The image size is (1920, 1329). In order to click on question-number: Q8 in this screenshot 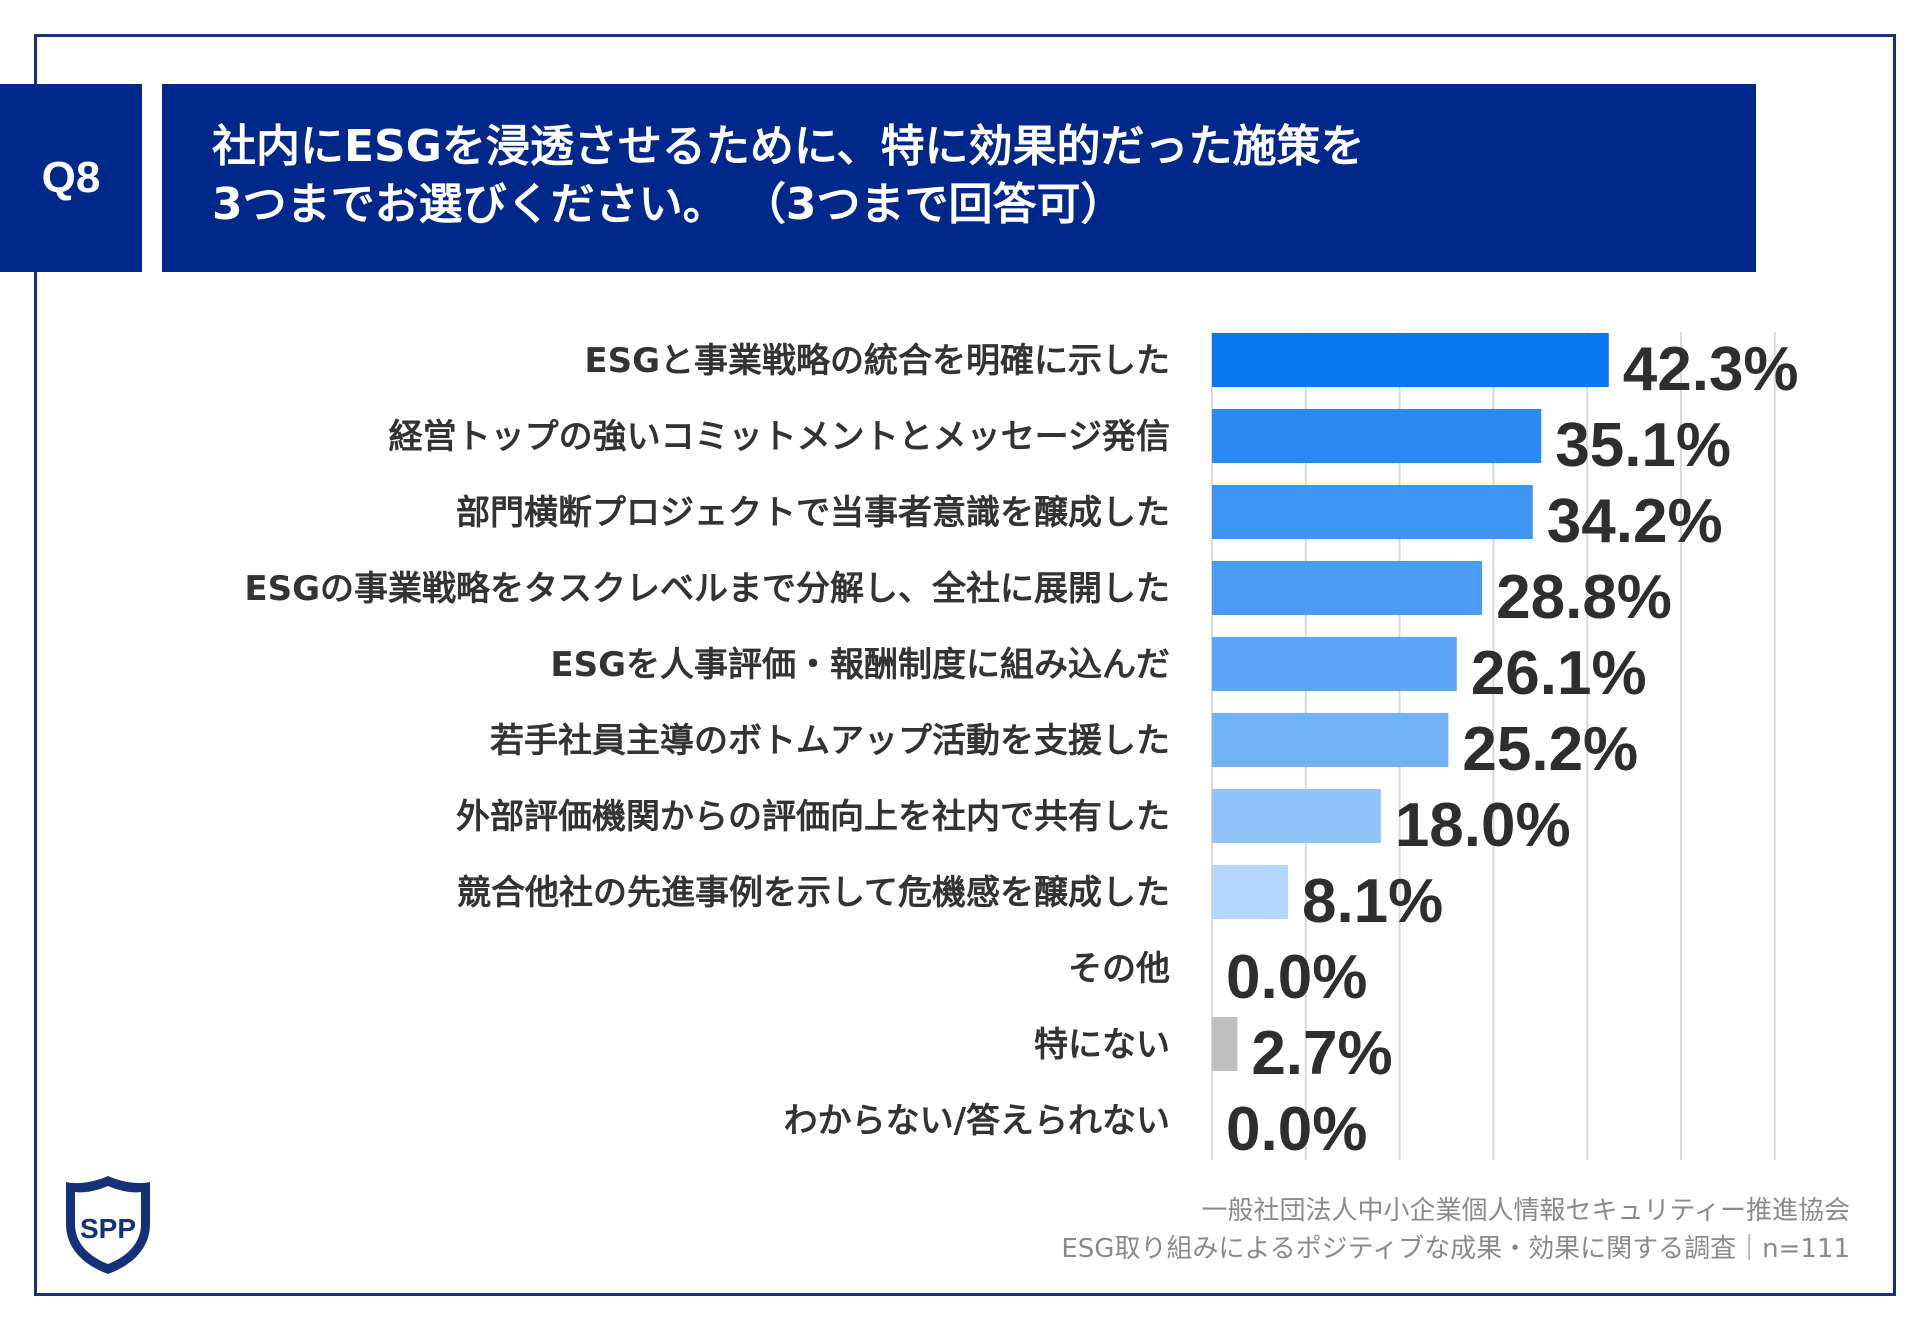, I will do `click(71, 177)`.